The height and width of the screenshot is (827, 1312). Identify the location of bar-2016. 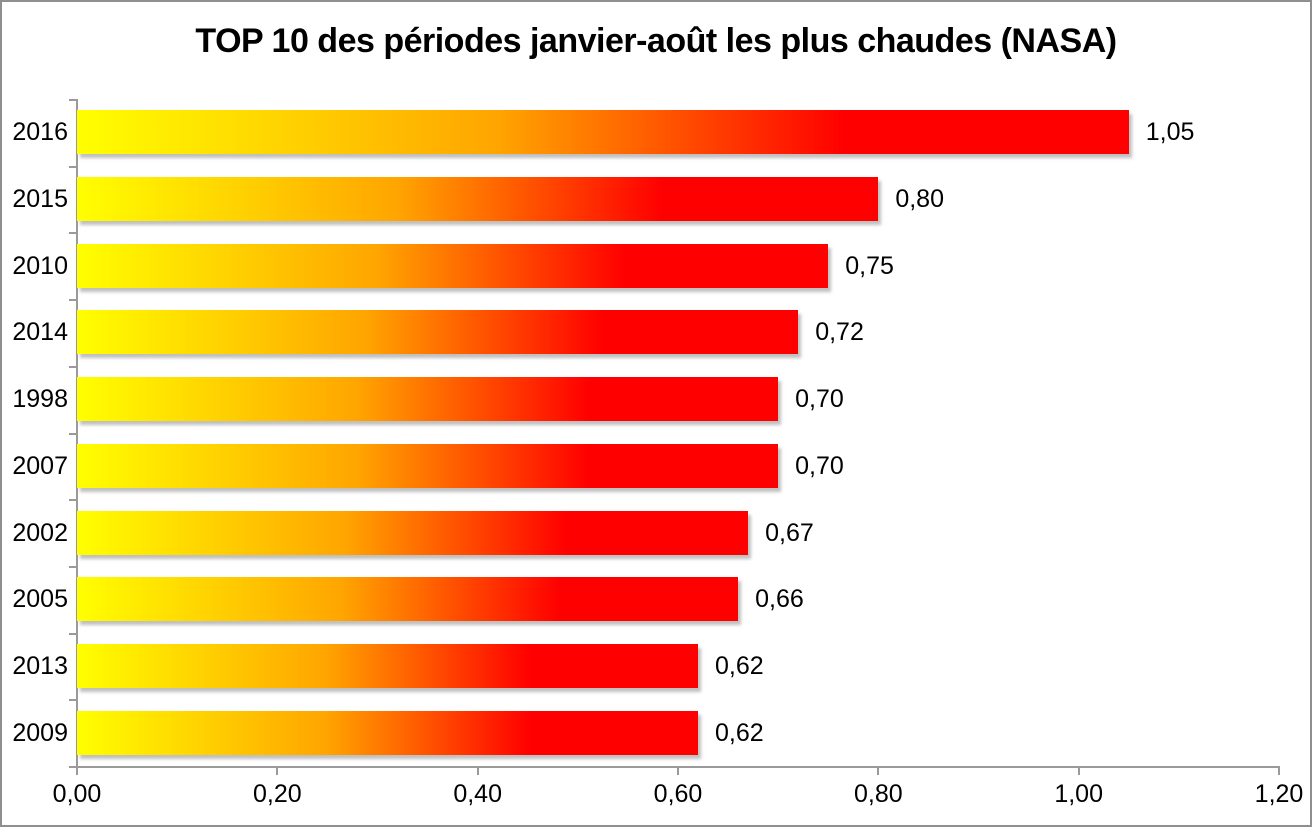
(603, 132).